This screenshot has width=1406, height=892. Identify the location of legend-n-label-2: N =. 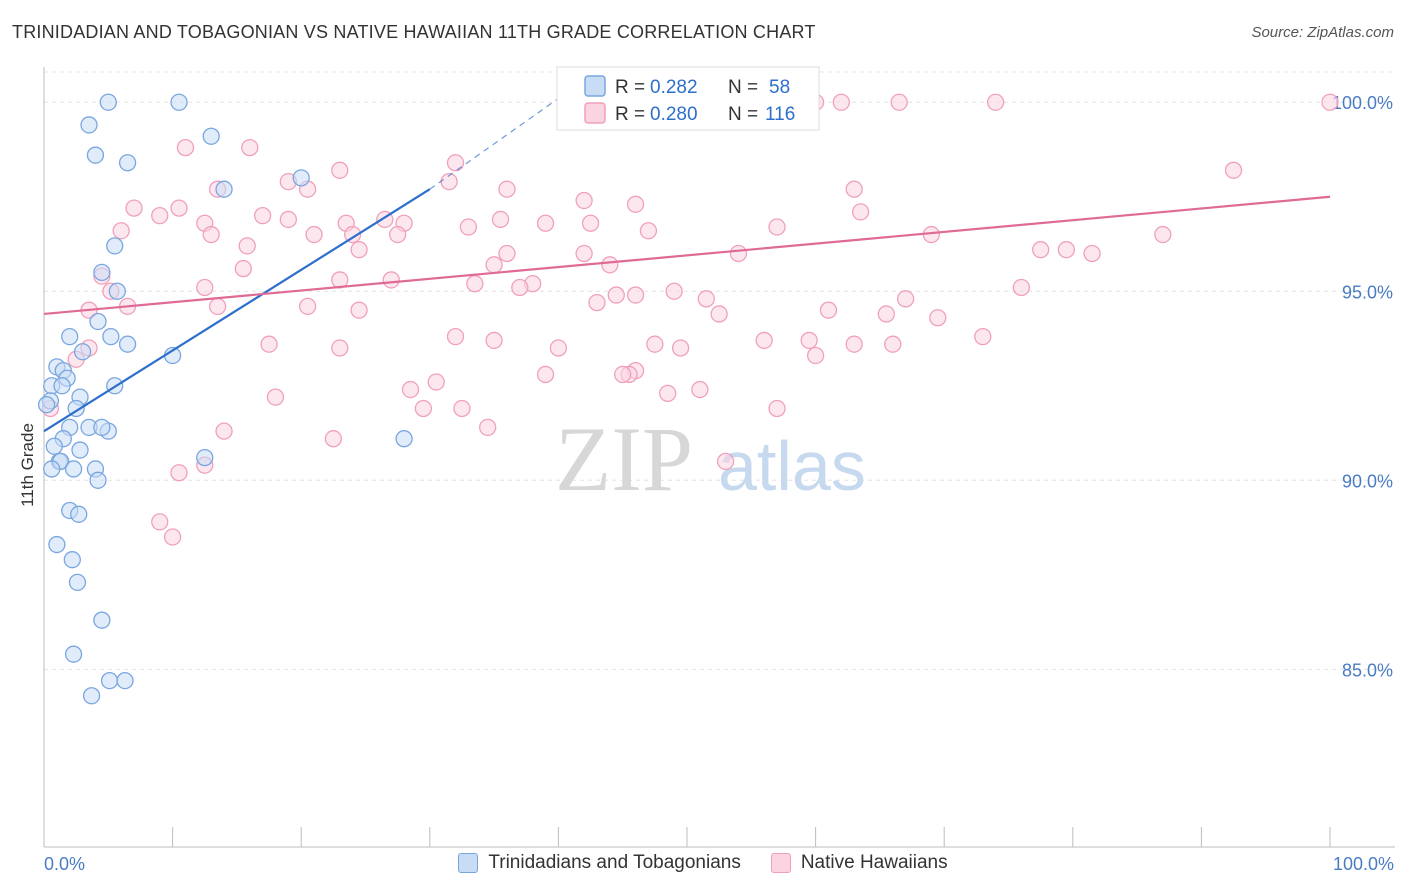
(743, 114).